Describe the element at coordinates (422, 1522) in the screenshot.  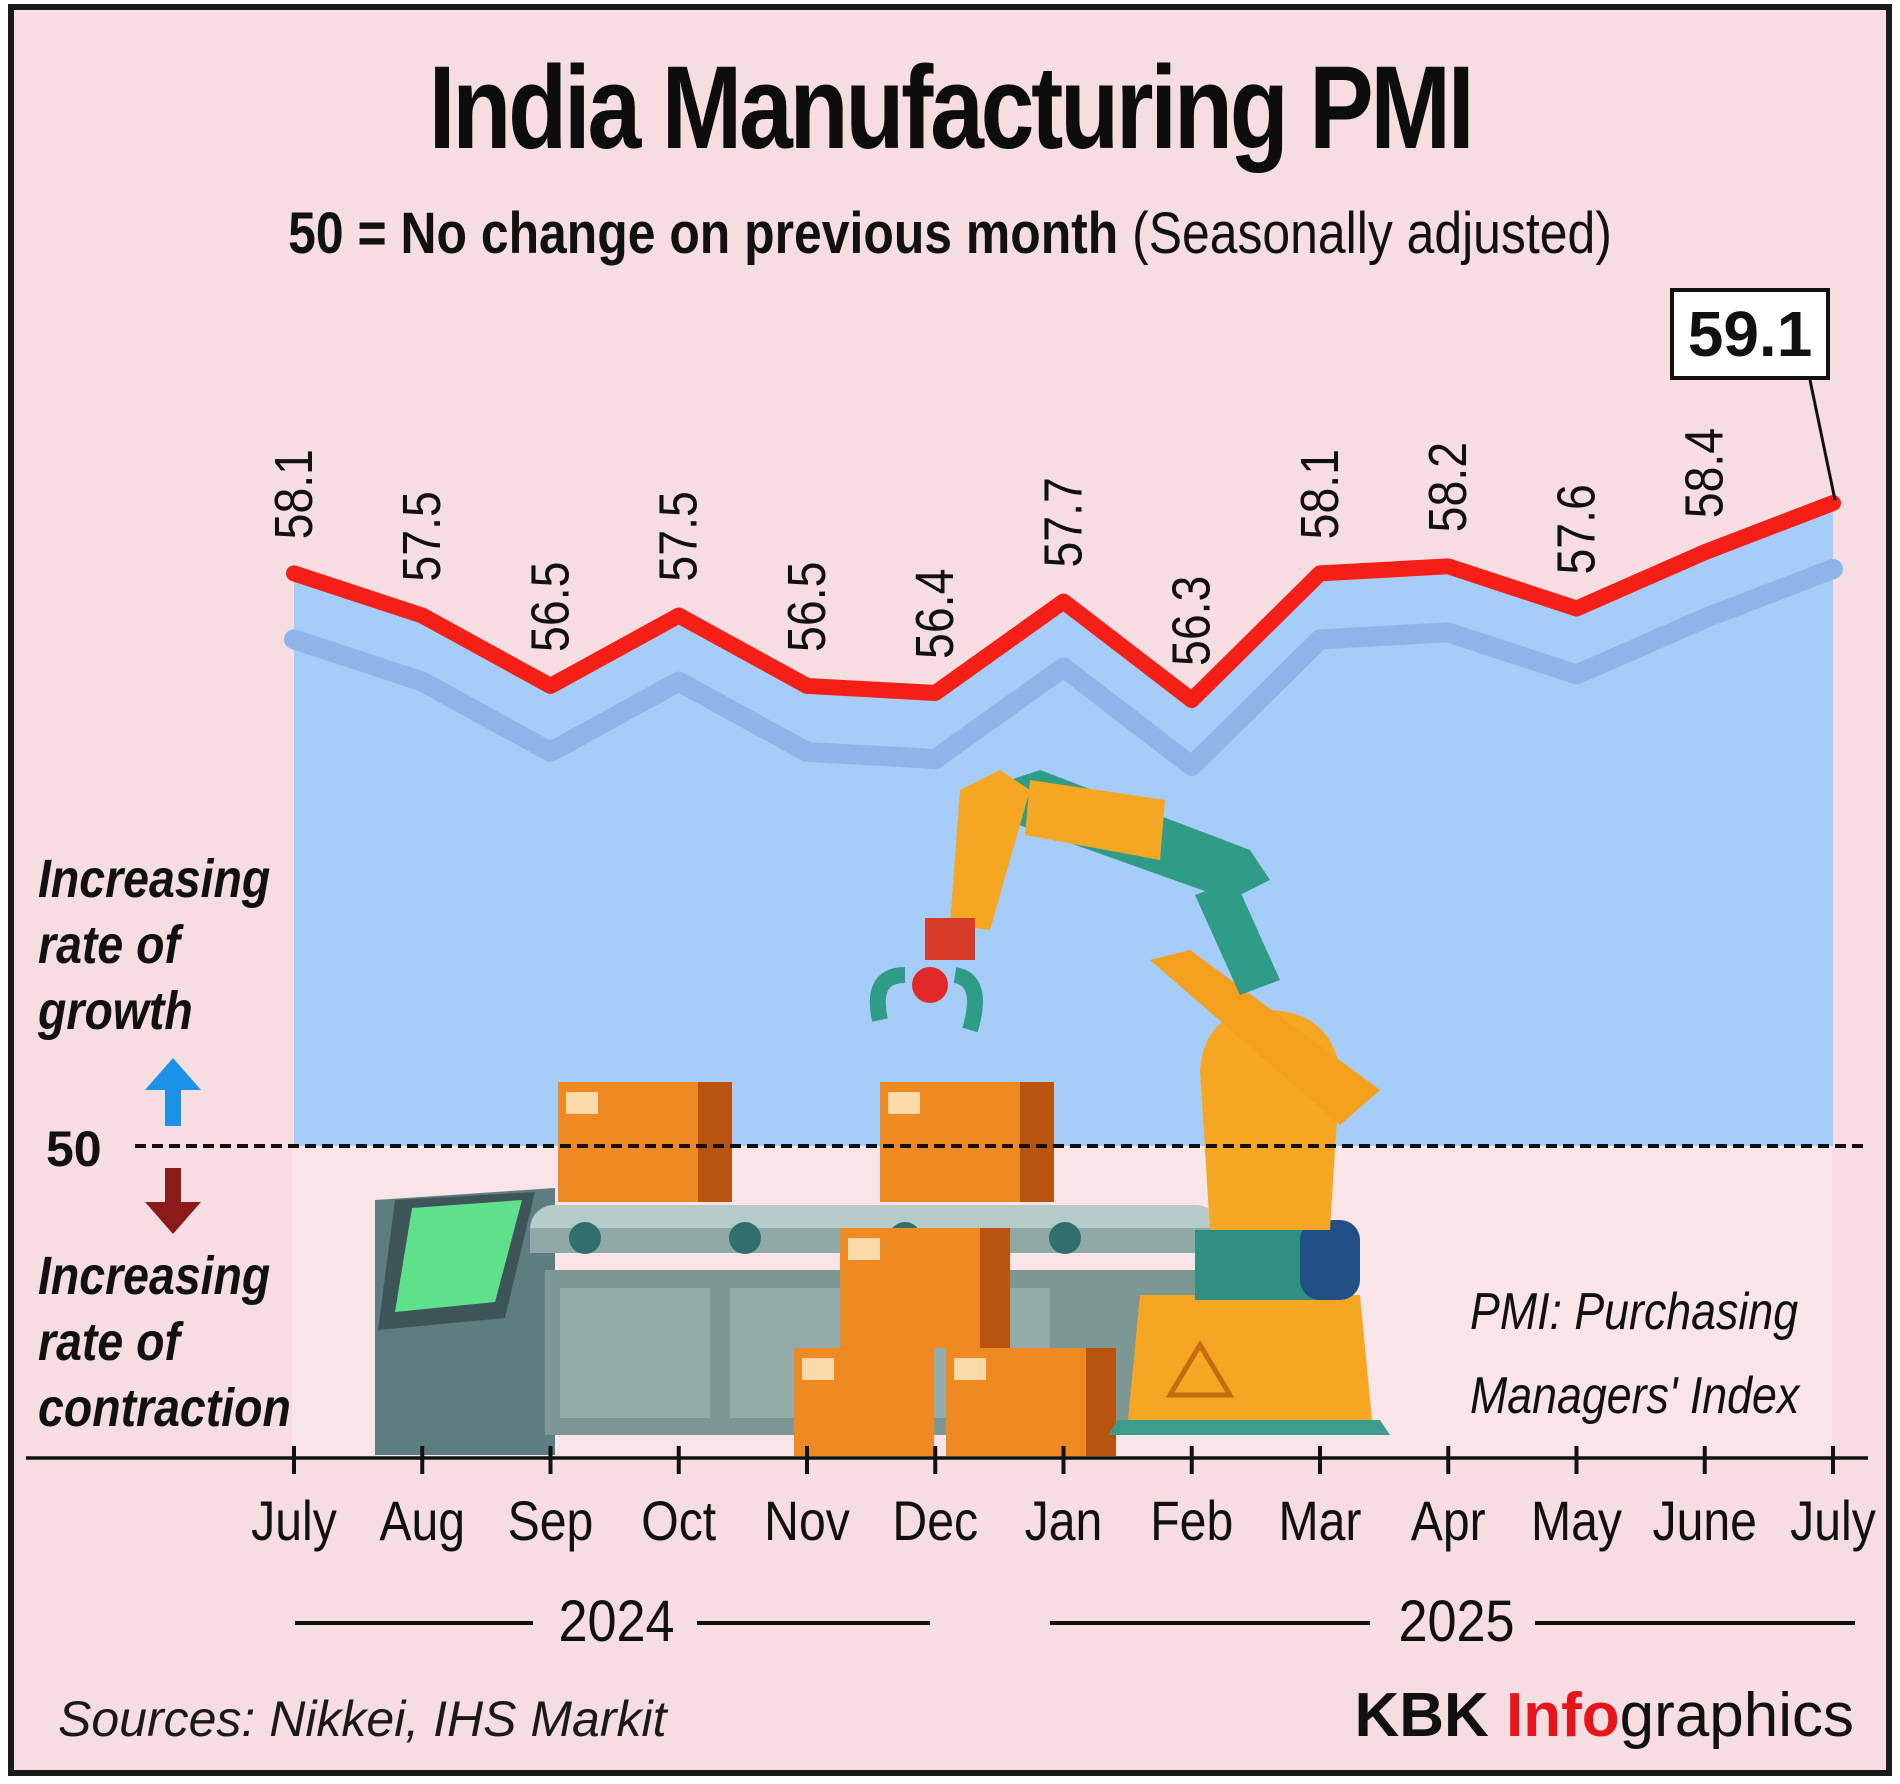
I see `x-tick-label: Aug` at that location.